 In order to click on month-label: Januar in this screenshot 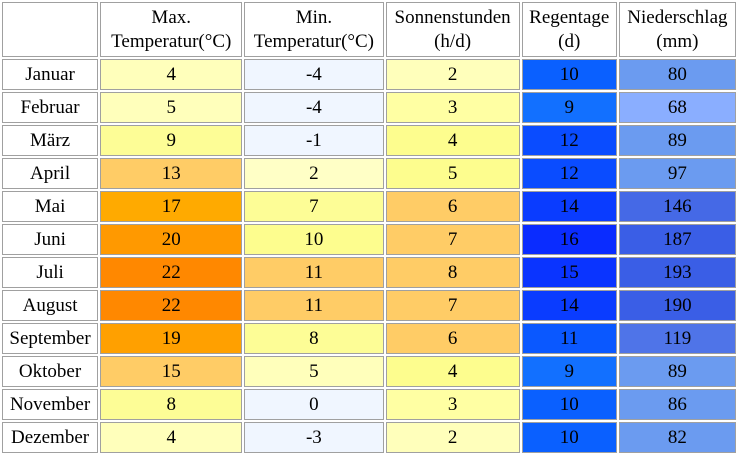, I will do `click(50, 74)`.